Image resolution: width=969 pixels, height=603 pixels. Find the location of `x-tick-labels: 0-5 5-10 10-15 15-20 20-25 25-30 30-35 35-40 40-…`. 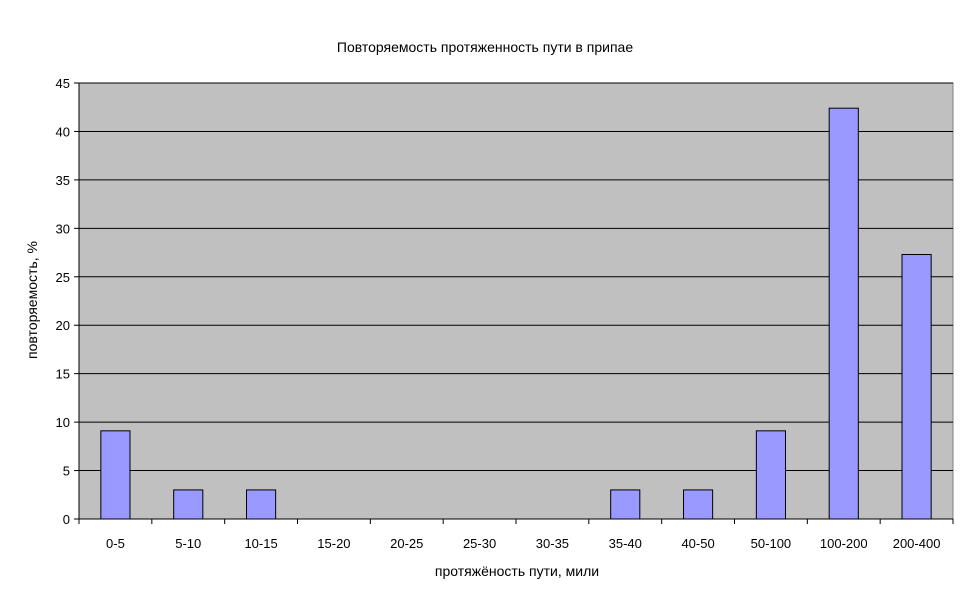

x-tick-labels: 0-5 5-10 10-15 15-20 20-25 25-30 30-35 35-40 40-… is located at coordinates (523, 543).